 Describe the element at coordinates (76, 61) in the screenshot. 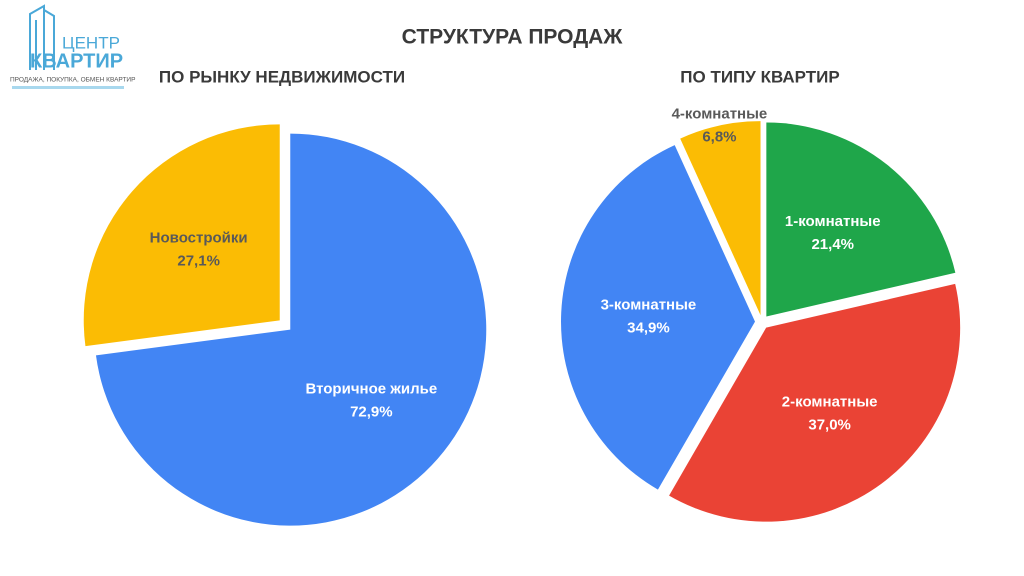

I see `logo-line: КВАРТИР` at that location.